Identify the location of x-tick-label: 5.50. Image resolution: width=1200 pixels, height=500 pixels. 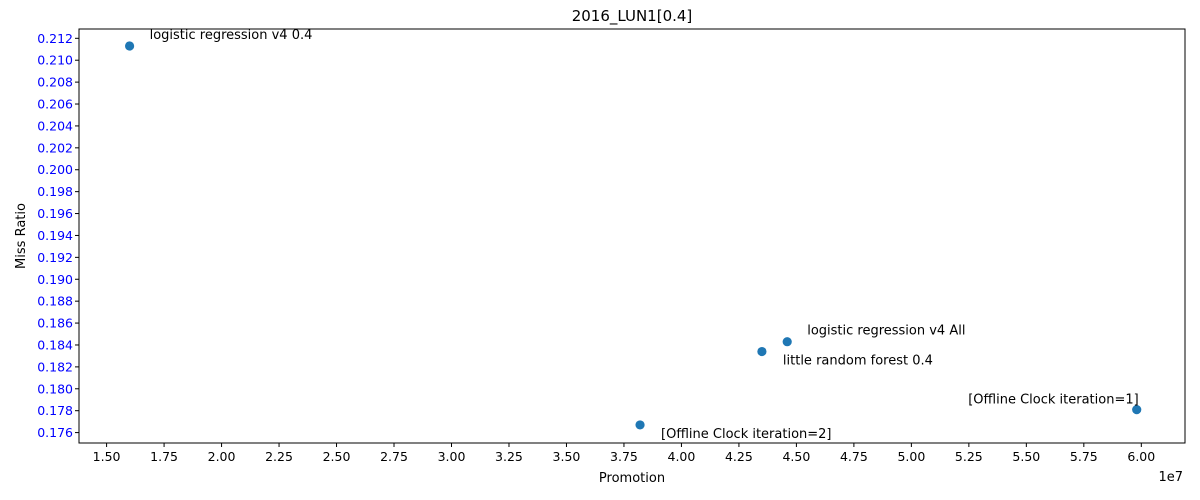
(1026, 456).